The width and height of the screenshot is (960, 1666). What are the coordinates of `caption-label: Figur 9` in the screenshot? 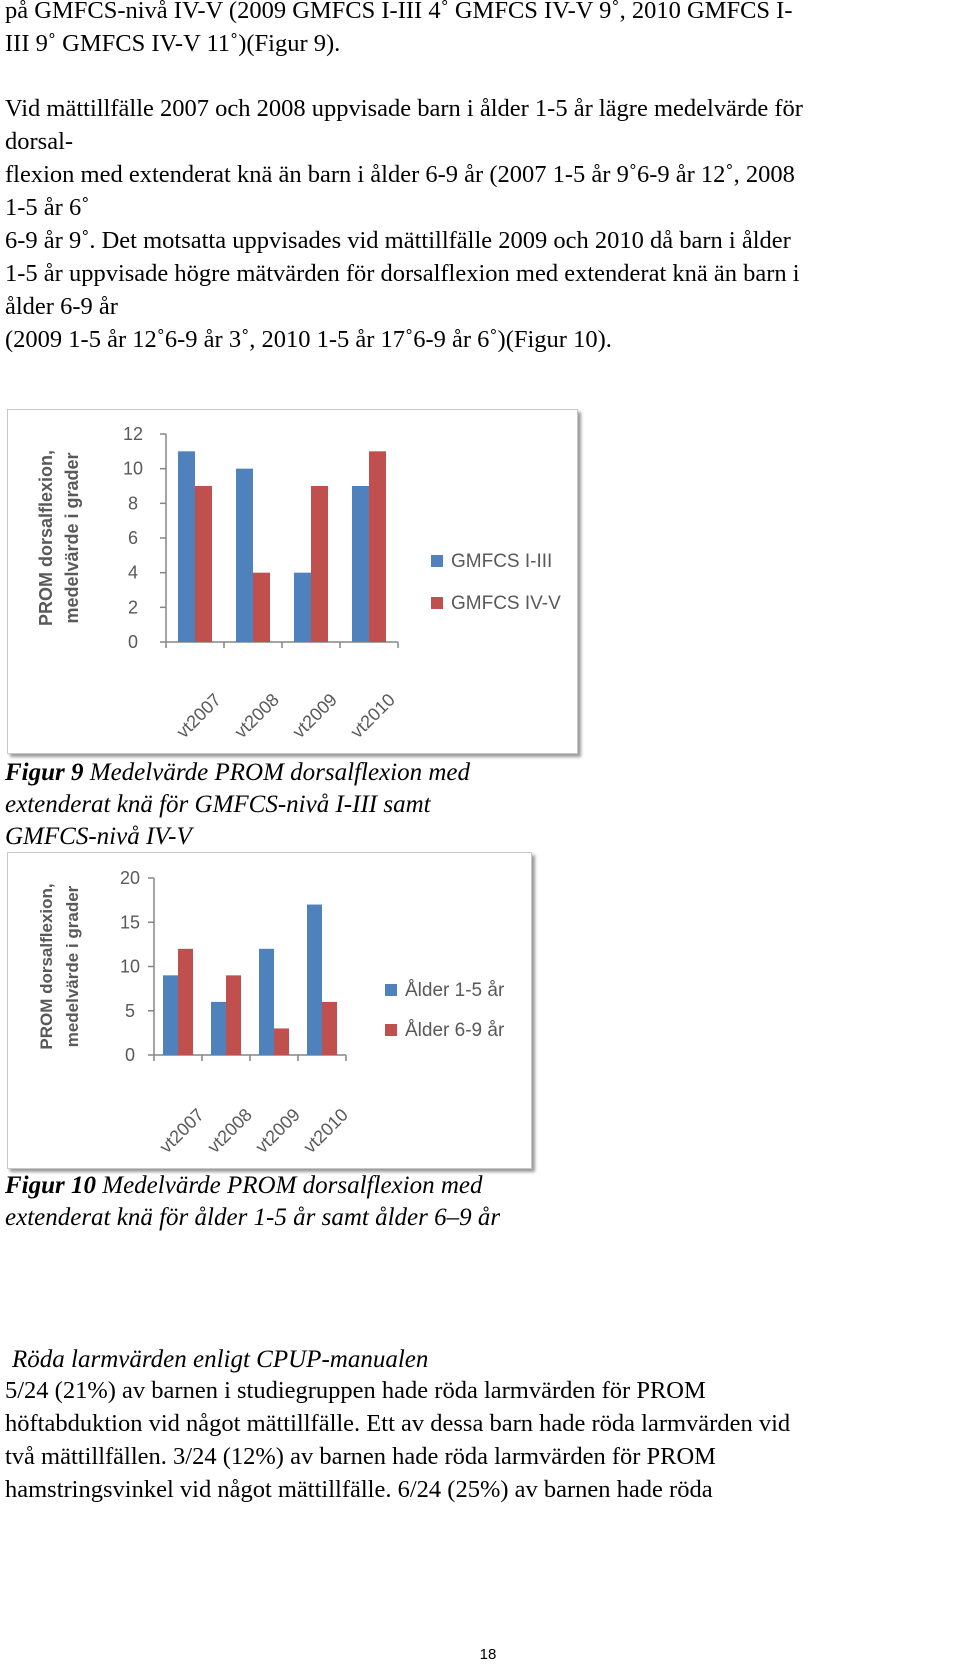 It's located at (44, 772).